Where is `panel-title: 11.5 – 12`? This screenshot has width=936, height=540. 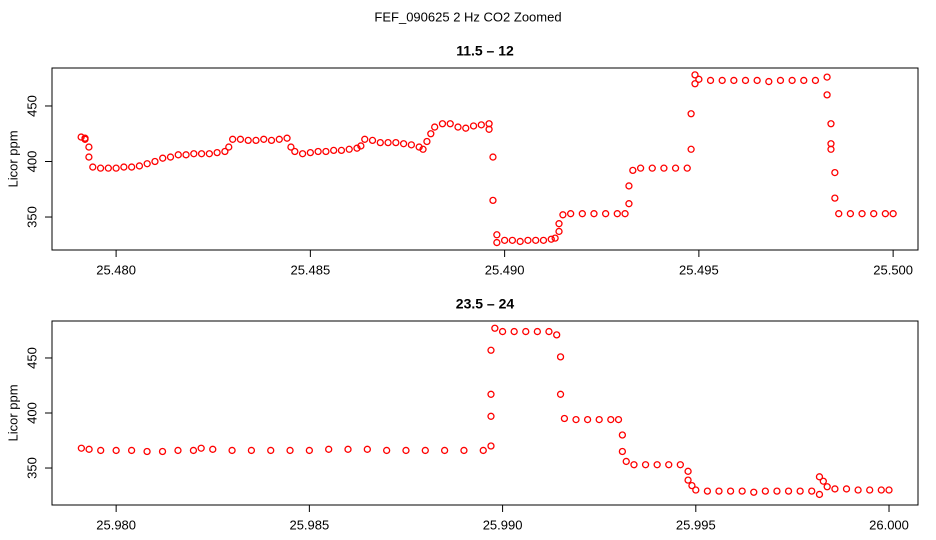
panel-title: 11.5 – 12 is located at coordinates (485, 51).